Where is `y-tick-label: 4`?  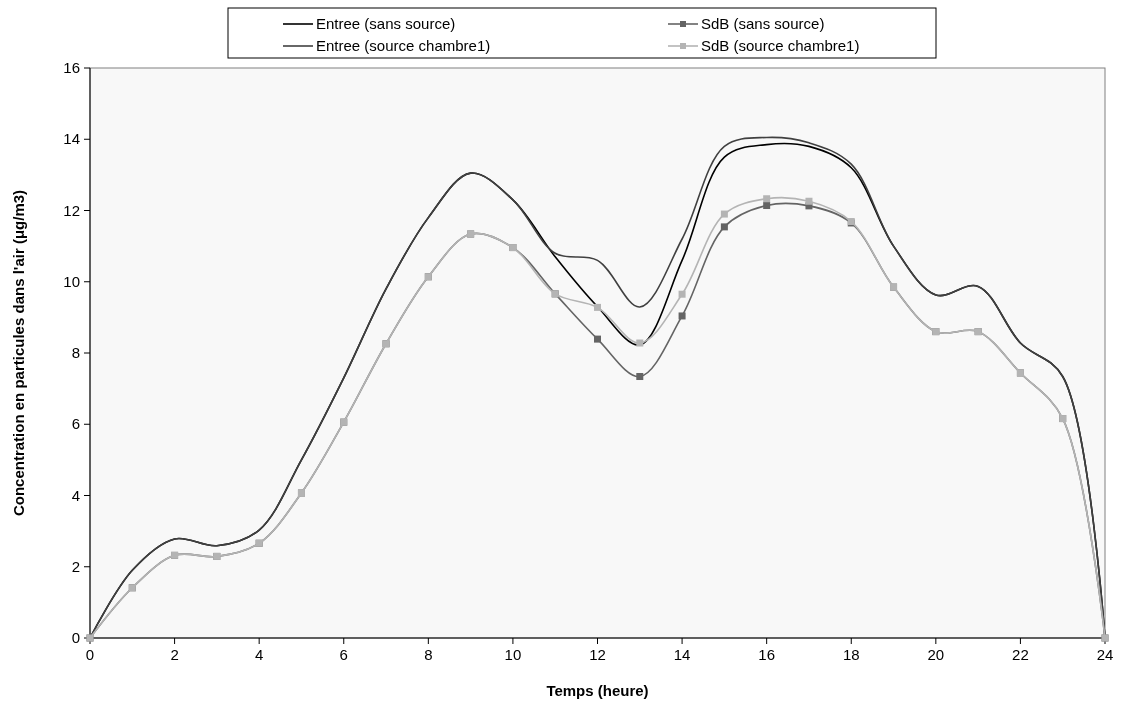
y-tick-label: 4 is located at coordinates (75, 495).